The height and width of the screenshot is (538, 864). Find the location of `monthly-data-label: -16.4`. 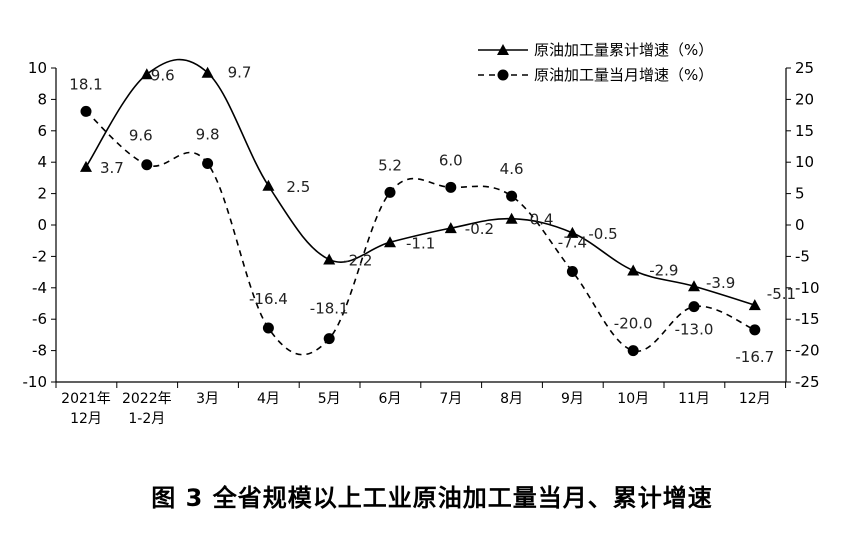

monthly-data-label: -16.4 is located at coordinates (268, 299).